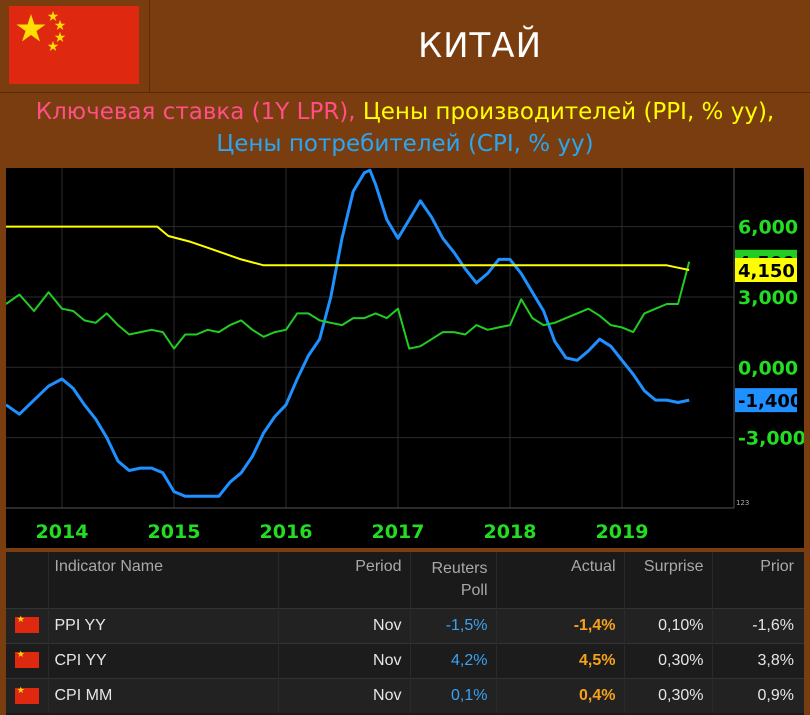  What do you see at coordinates (560, 660) in the screenshot?
I see `row-actual: 4,5%` at bounding box center [560, 660].